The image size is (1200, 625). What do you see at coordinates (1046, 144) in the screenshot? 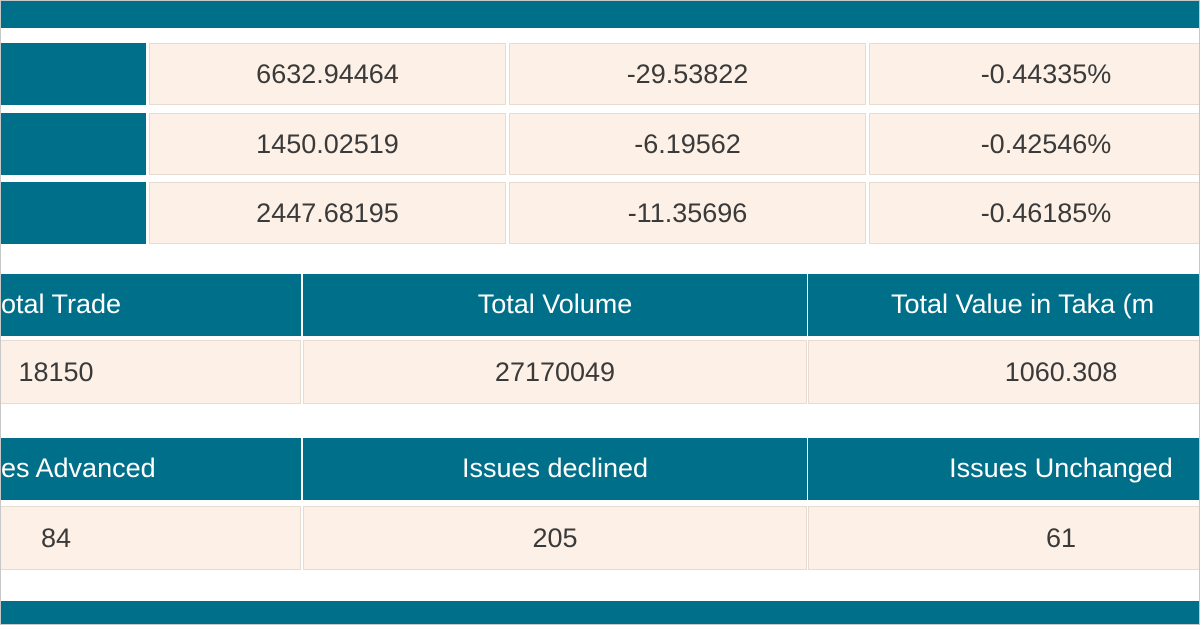
I see `index-value: -0.42546%` at bounding box center [1046, 144].